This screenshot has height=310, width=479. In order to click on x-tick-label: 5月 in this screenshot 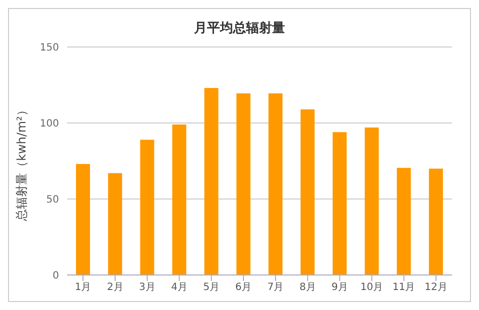, I will do `click(211, 288)`.